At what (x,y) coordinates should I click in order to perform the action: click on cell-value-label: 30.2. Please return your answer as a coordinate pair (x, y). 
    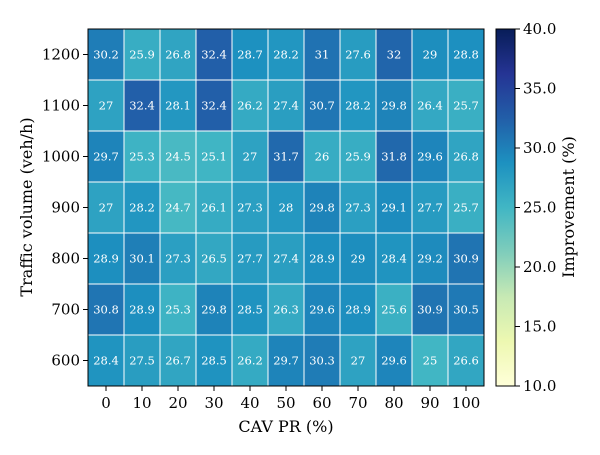
    Looking at the image, I should click on (106, 55).